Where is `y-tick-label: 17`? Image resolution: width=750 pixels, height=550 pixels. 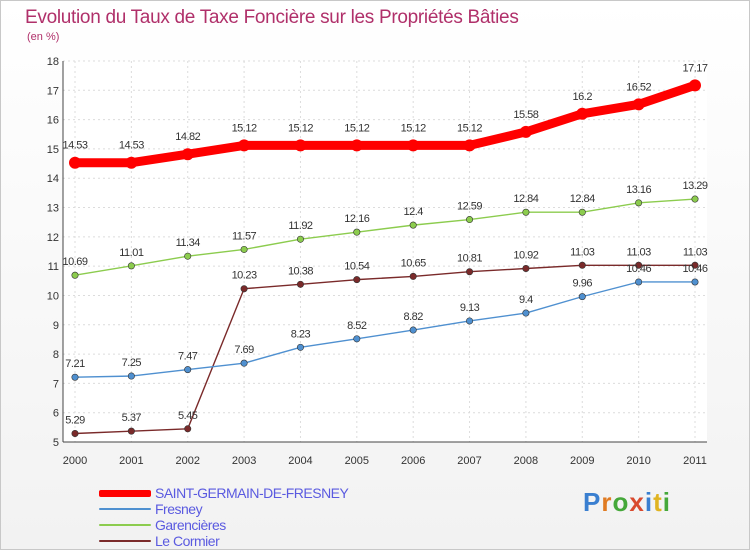 y-tick-label: 17 is located at coordinates (53, 91).